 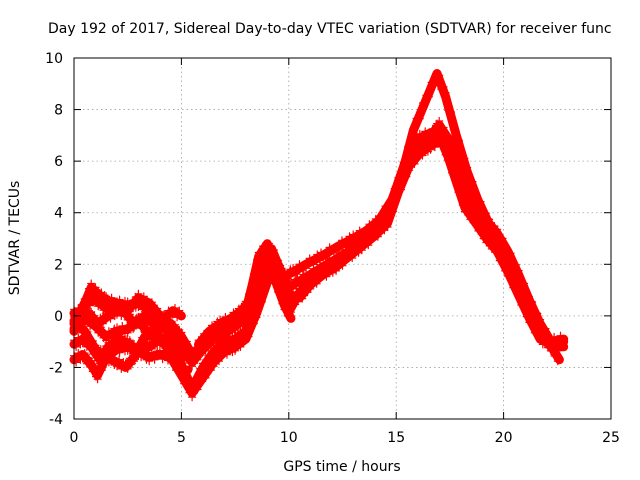 What do you see at coordinates (58, 214) in the screenshot?
I see `y-tick-label: 4` at bounding box center [58, 214].